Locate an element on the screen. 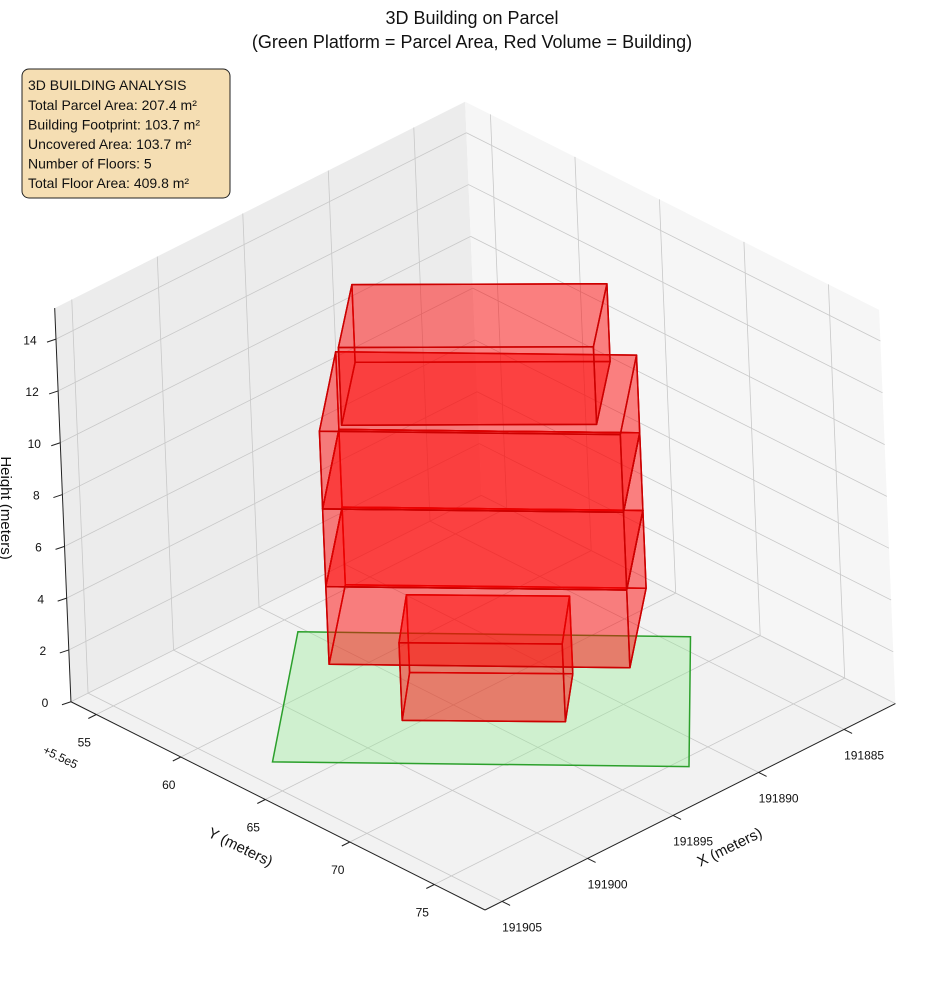 Image resolution: width=944 pixels, height=992 pixels. x-axis-line is located at coordinates (690, 807).